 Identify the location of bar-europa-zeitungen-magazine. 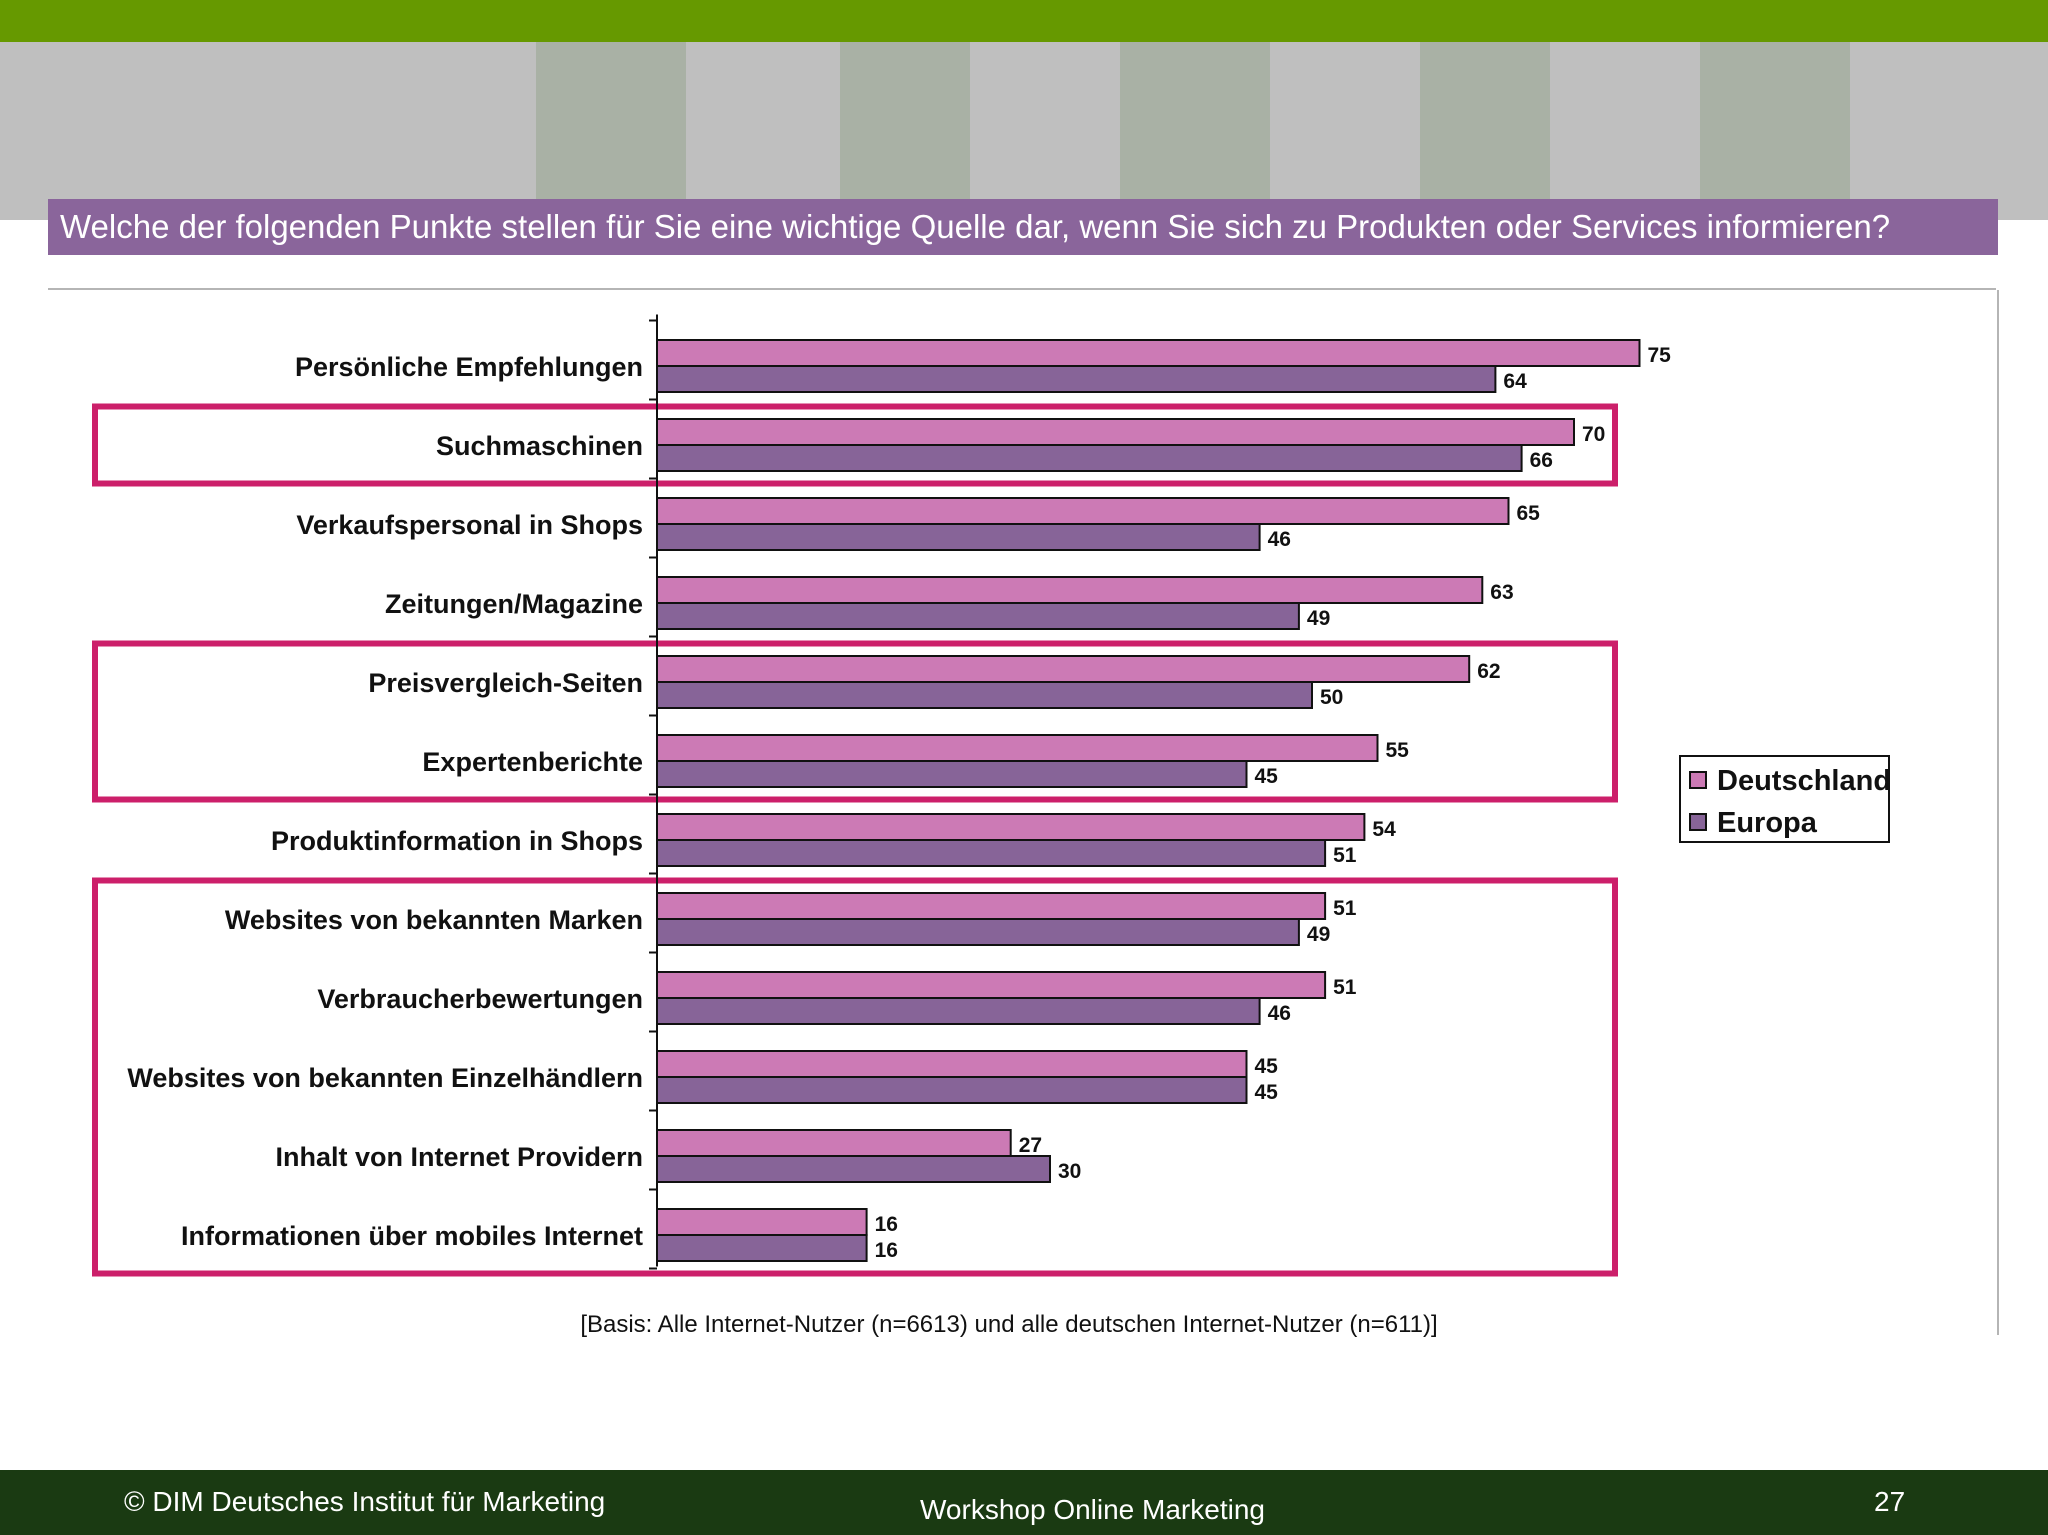
(978, 616).